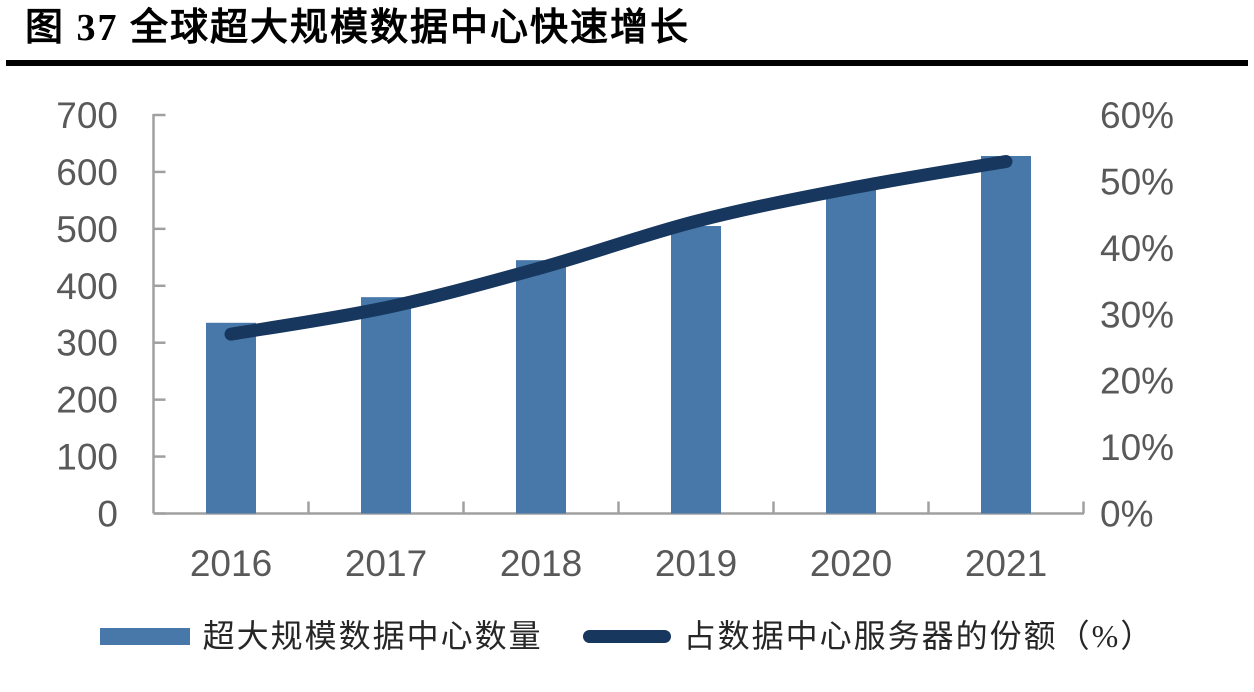  Describe the element at coordinates (87, 115) in the screenshot. I see `left-tick-label: 700` at that location.